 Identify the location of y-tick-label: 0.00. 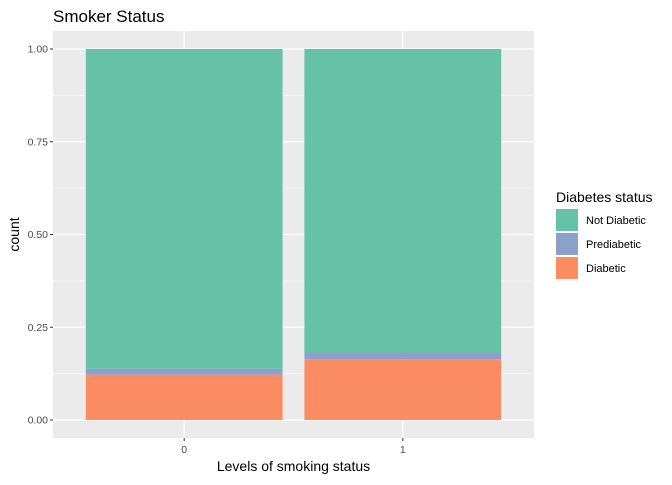
(38, 421).